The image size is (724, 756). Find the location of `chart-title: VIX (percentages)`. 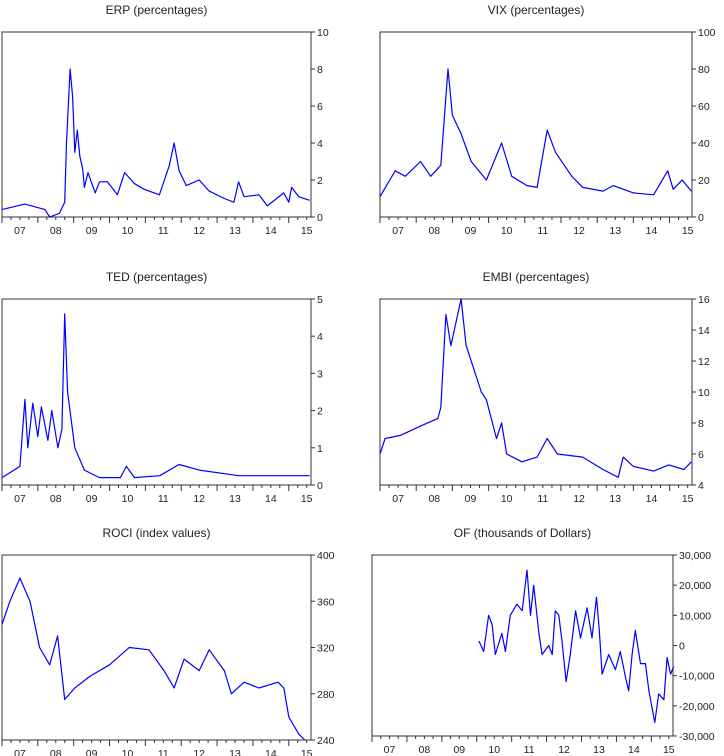

chart-title: VIX (percentages) is located at coordinates (536, 10).